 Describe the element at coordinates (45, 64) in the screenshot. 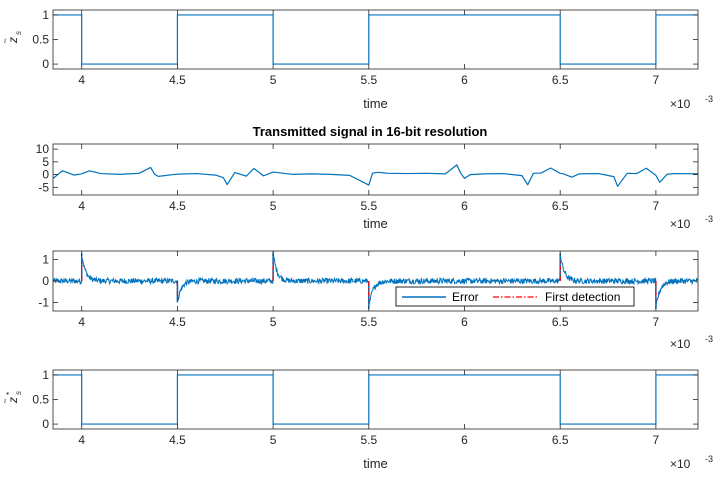

I see `panel-1-ytick-label-1: 0` at that location.